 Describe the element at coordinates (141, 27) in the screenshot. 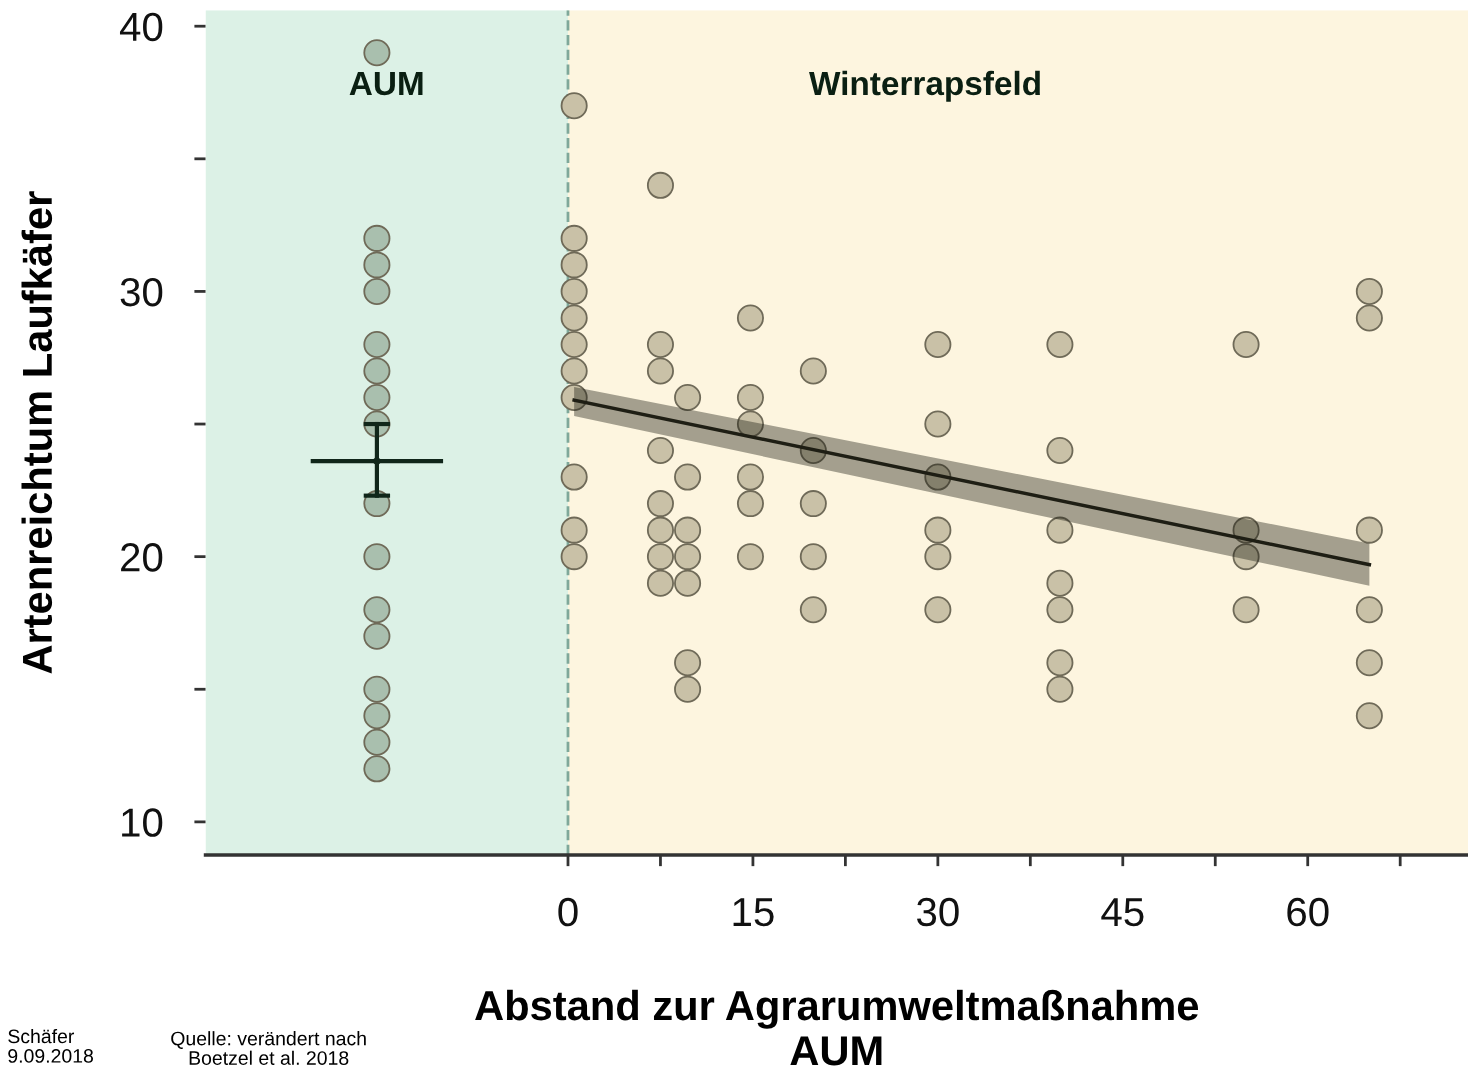

I see `y-tick-label: 40` at that location.